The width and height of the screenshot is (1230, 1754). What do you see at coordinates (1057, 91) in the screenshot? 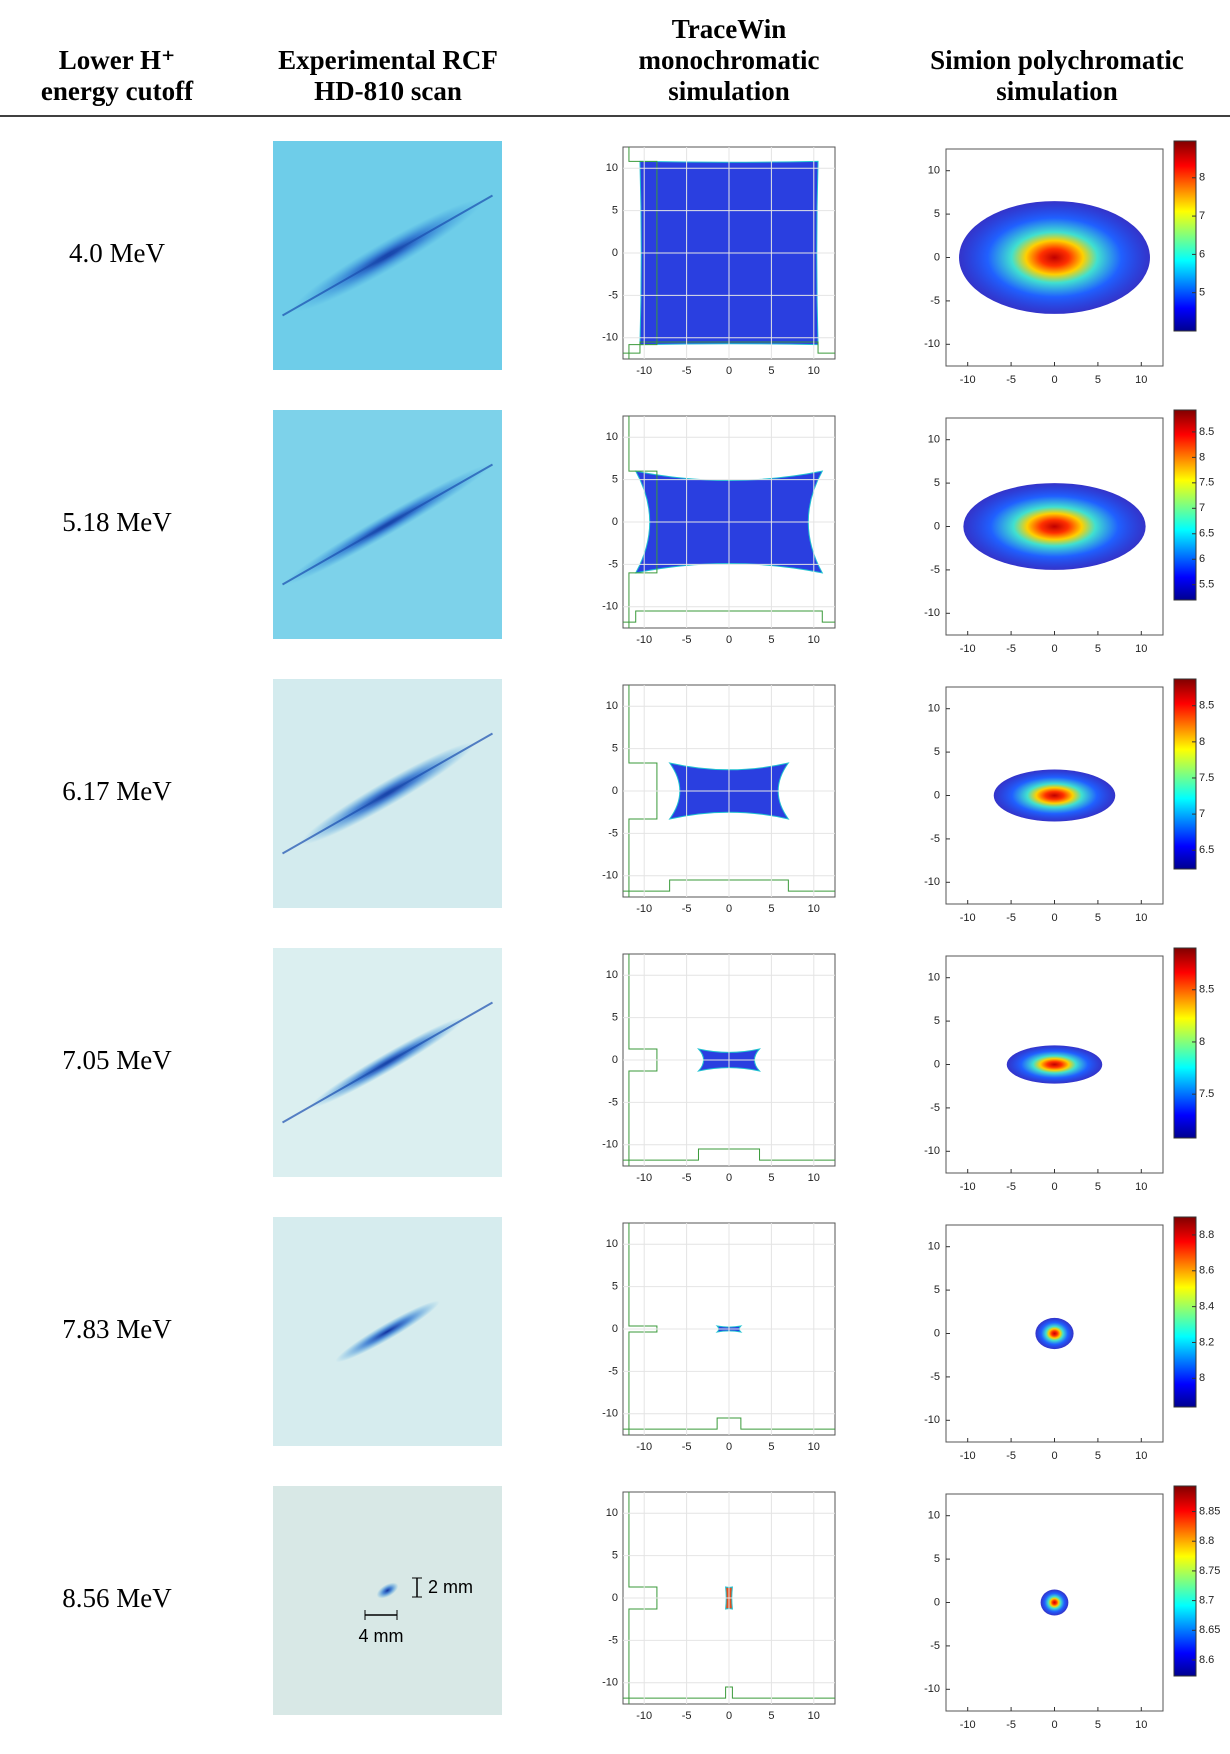
I see `column-header: simulation` at bounding box center [1057, 91].